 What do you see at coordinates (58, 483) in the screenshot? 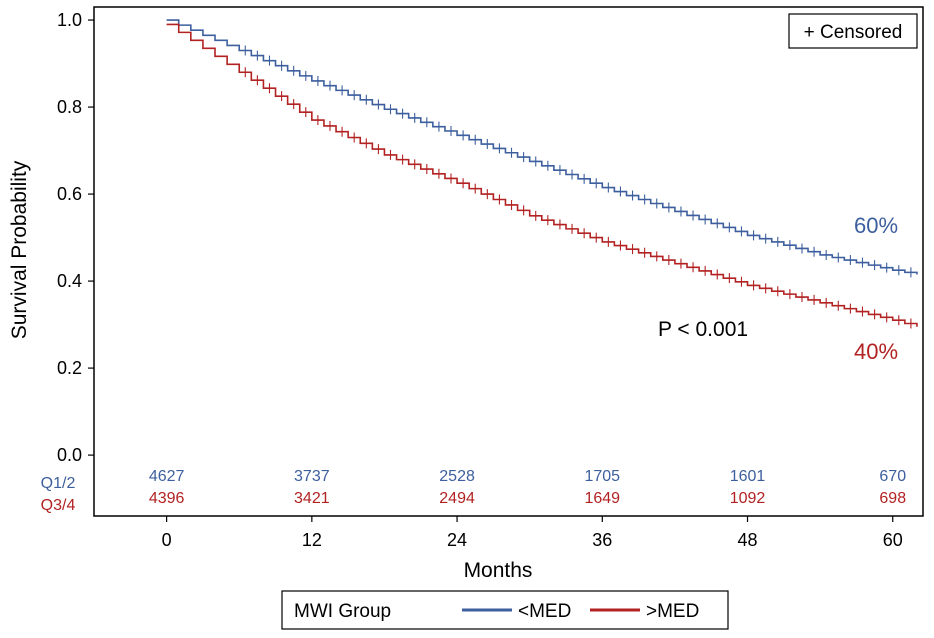
I see `risk-row-label-1: Q1/2` at bounding box center [58, 483].